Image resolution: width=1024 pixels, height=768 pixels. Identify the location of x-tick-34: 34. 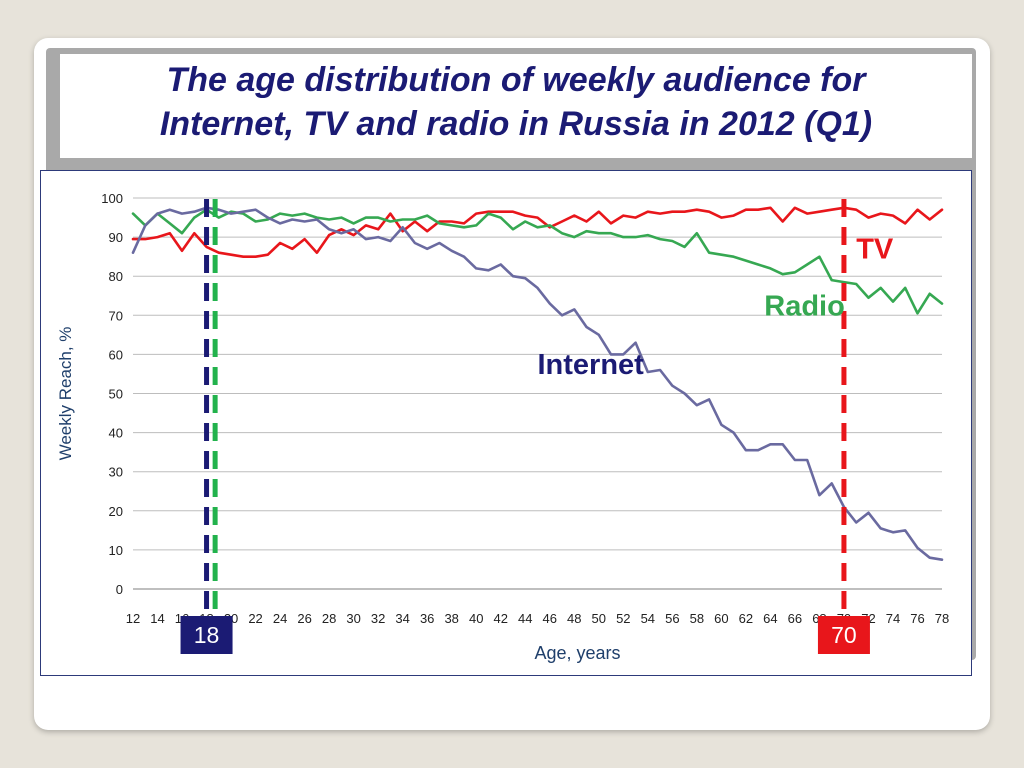
(402, 618).